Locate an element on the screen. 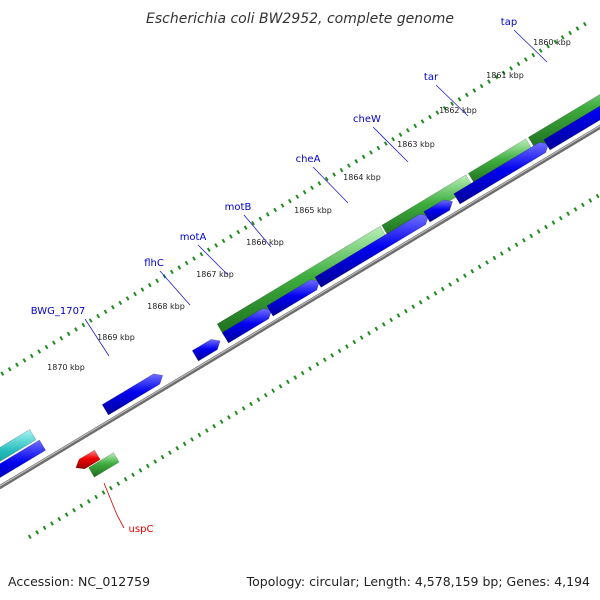 The image size is (600, 600). accession-text: Accession: NC_012759 is located at coordinates (79, 581).